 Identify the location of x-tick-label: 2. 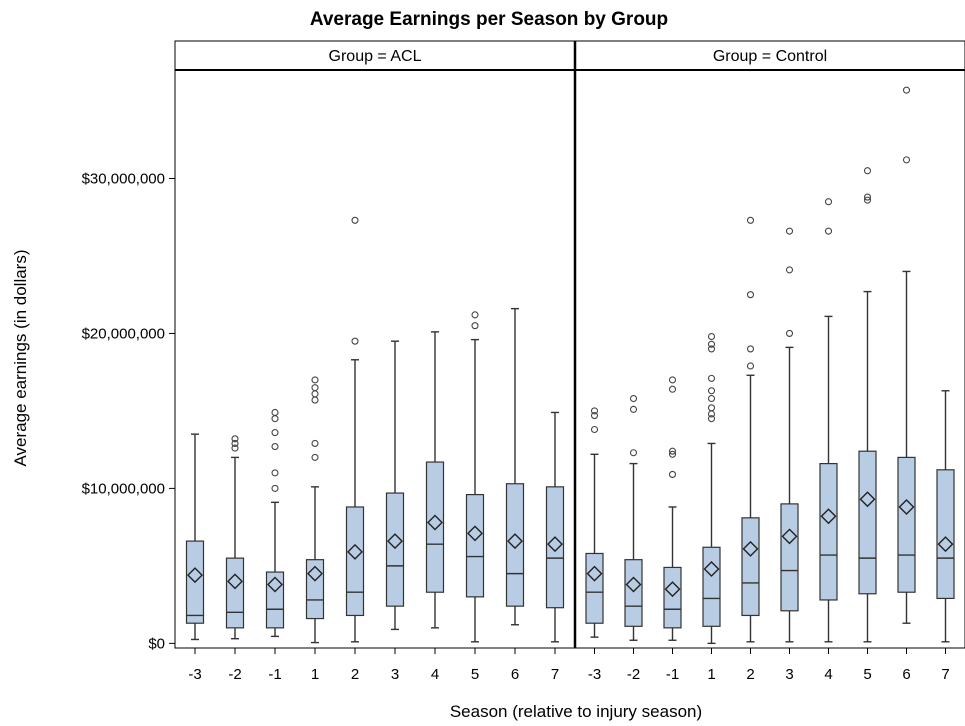
(355, 674).